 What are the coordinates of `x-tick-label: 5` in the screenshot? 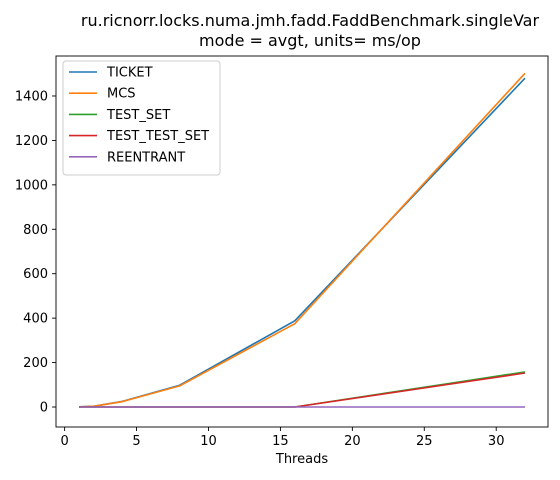 It's located at (136, 441).